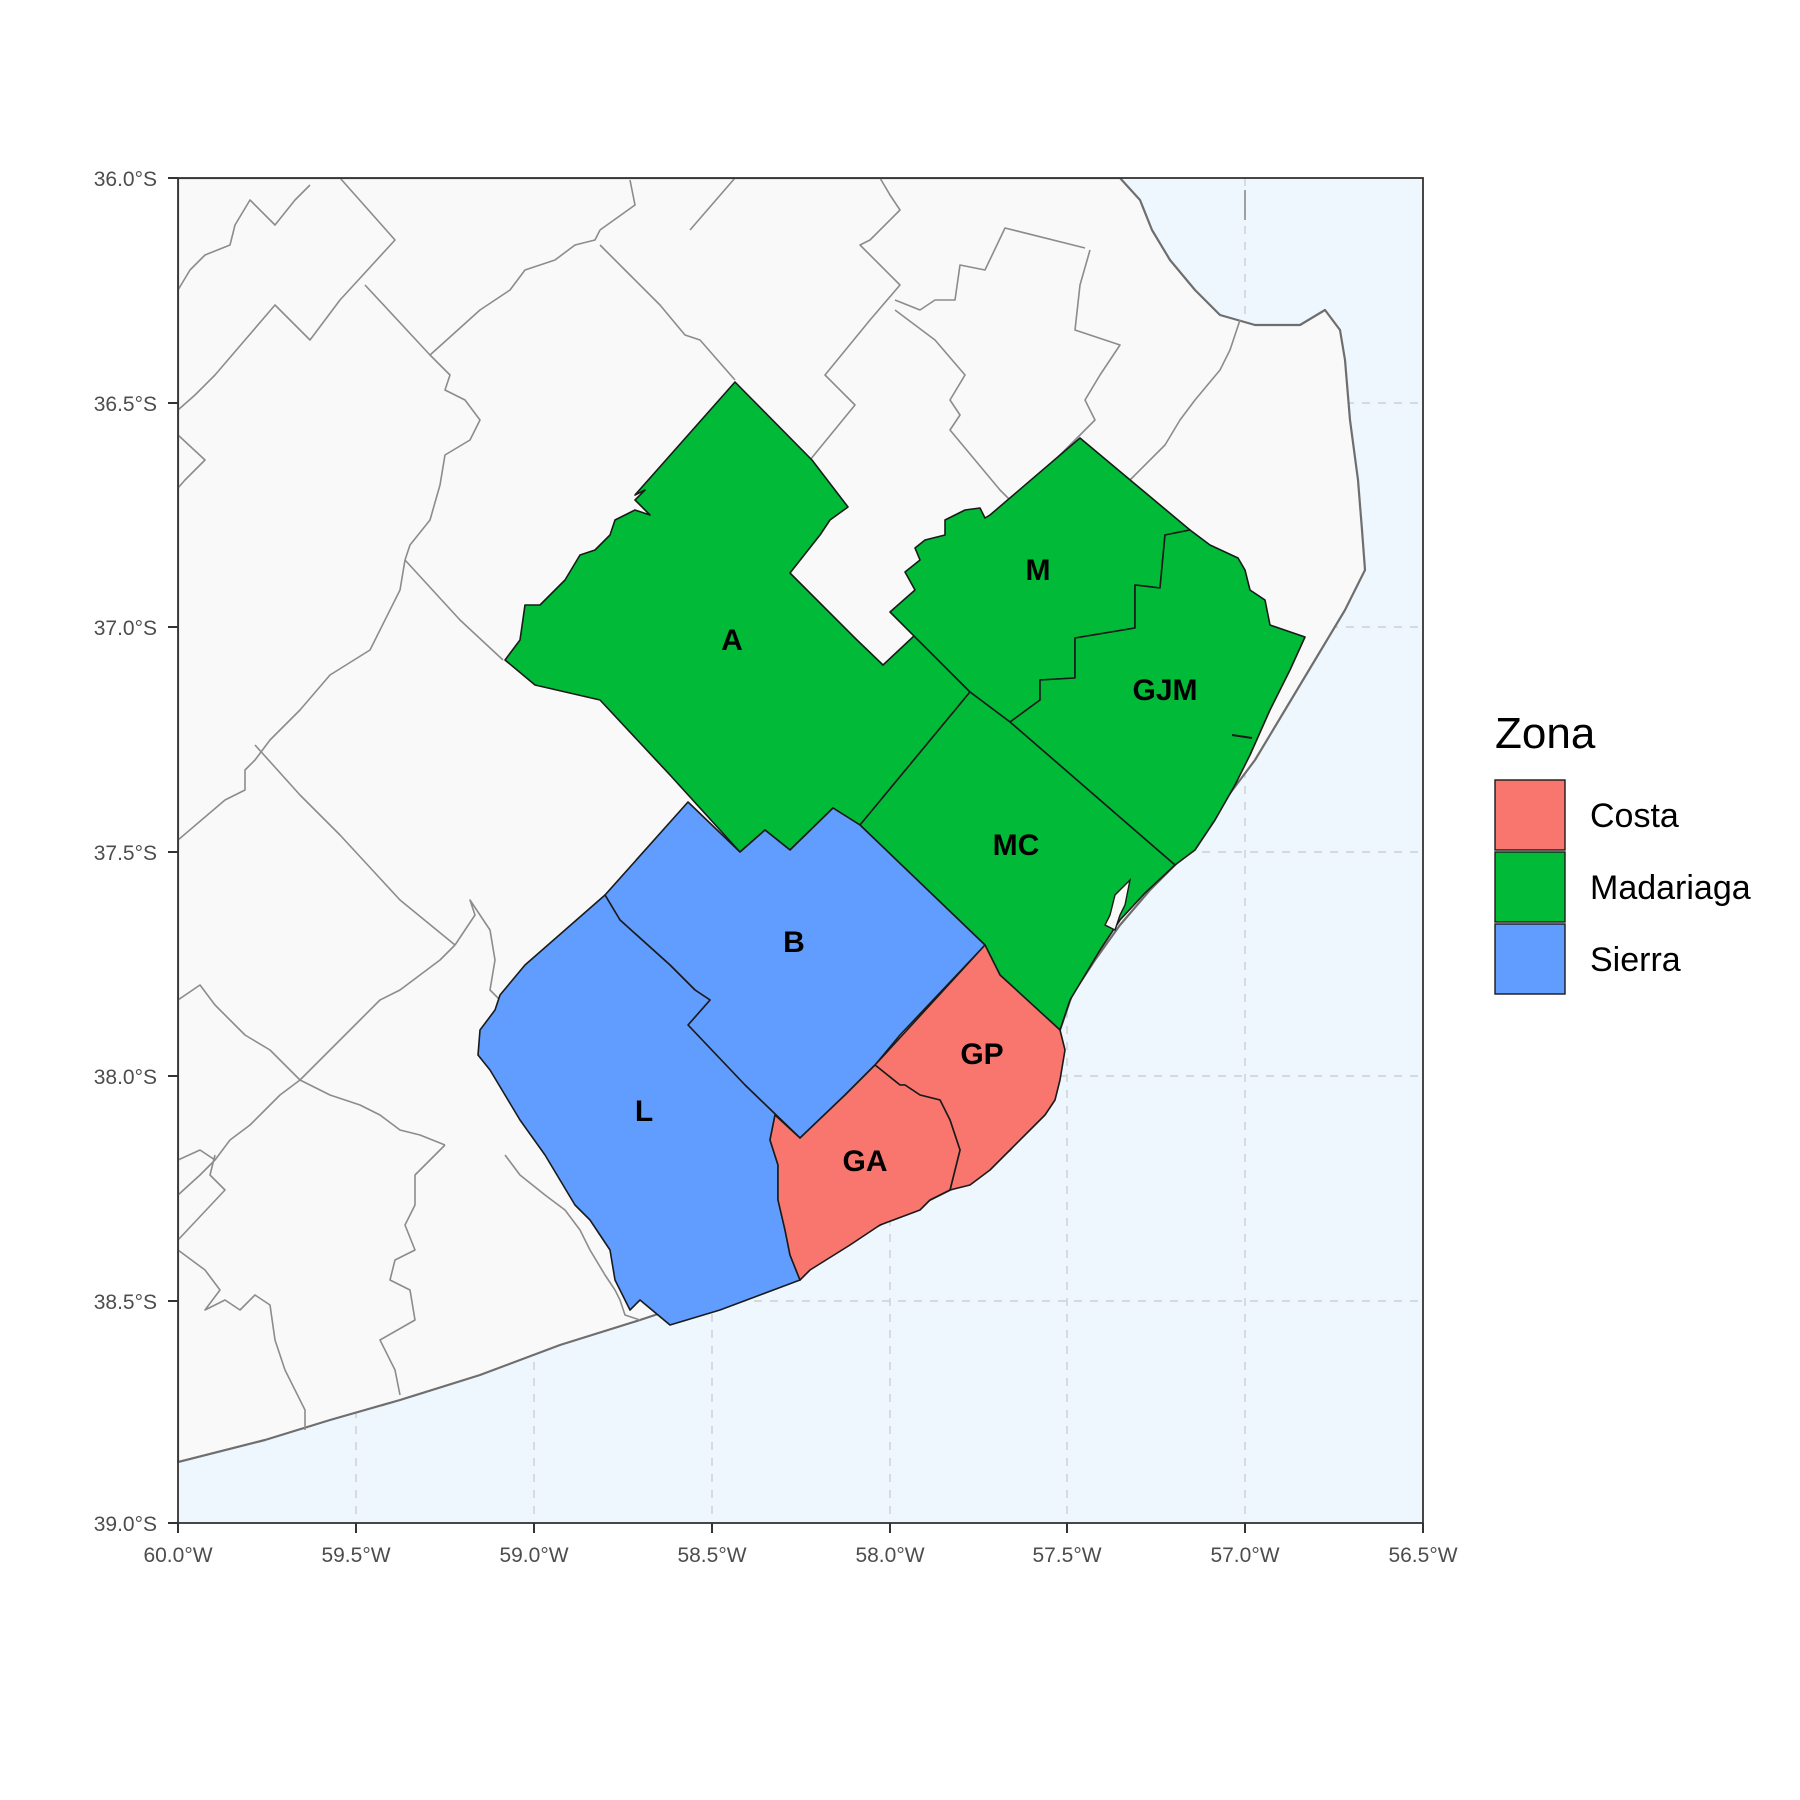 The width and height of the screenshot is (1800, 1800). Describe the element at coordinates (125, 853) in the screenshot. I see `y-tick-label: 37.5°S` at that location.